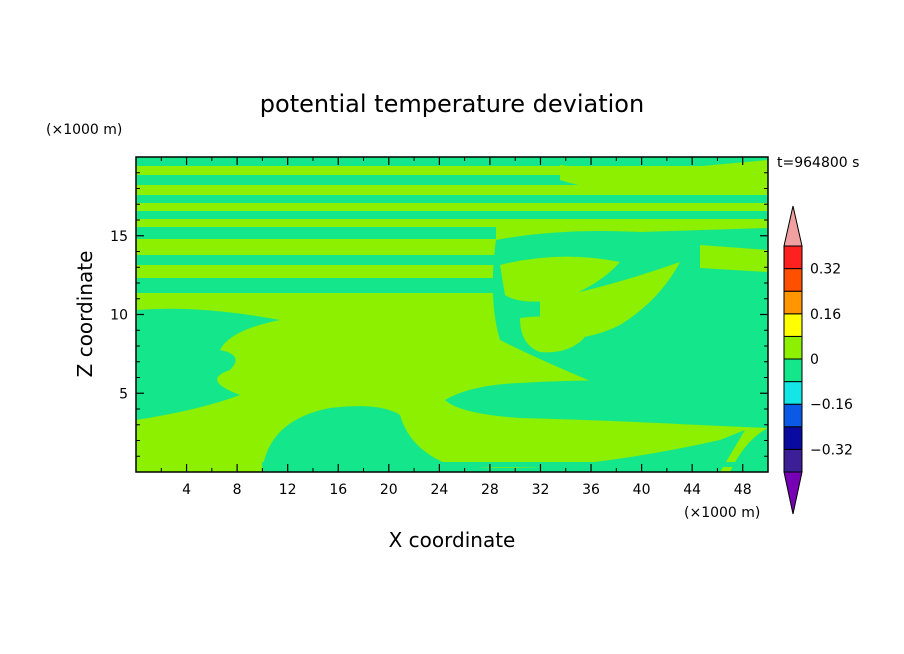 This screenshot has height=654, width=904. I want to click on x-tick-label: 12, so click(288, 490).